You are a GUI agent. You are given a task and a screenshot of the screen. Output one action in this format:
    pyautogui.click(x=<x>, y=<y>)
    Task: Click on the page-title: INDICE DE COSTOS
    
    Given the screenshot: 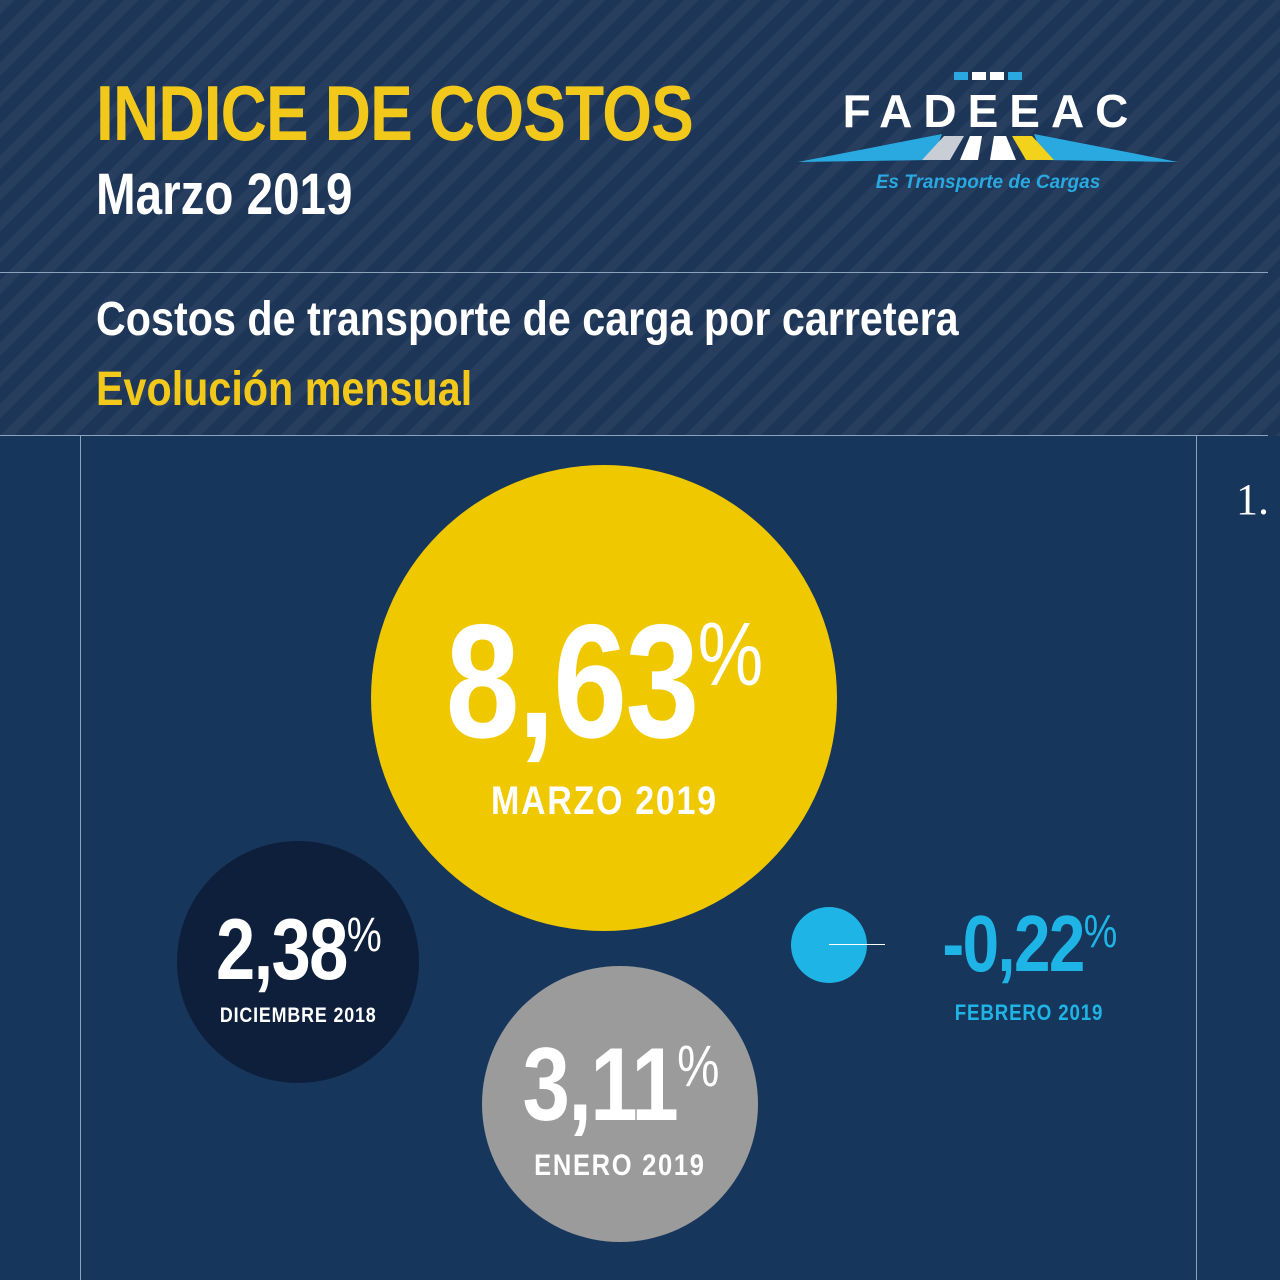 What is the action you would take?
    pyautogui.click(x=395, y=113)
    